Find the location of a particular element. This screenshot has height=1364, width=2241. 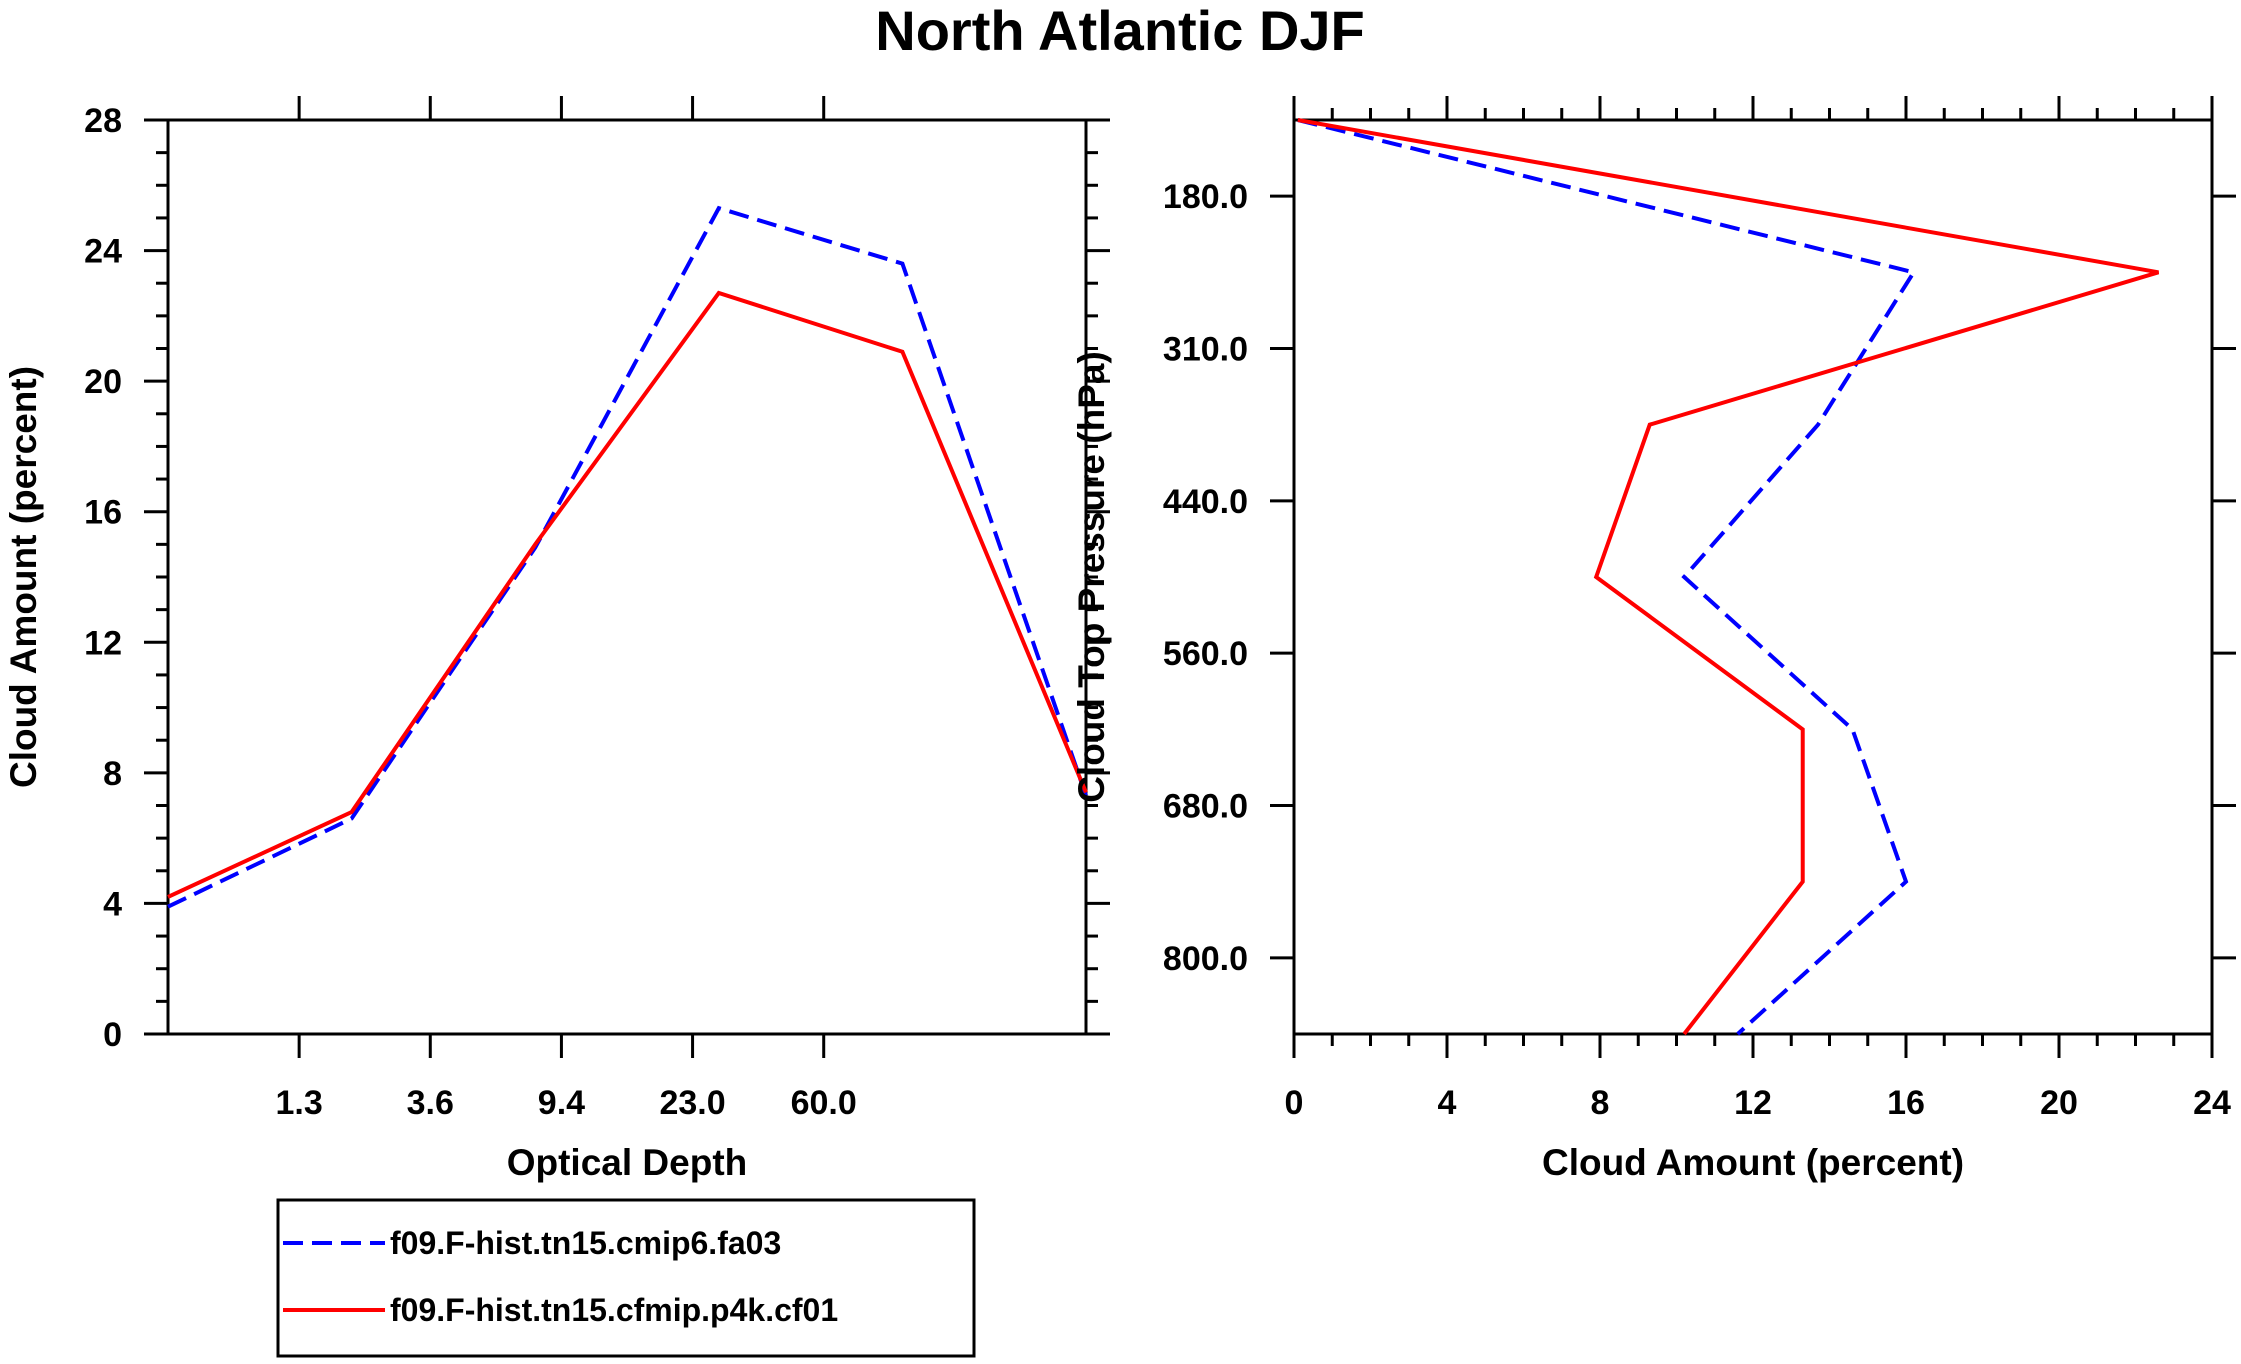

left-y-axis-label: Cloud Amount (percent) is located at coordinates (23, 577).